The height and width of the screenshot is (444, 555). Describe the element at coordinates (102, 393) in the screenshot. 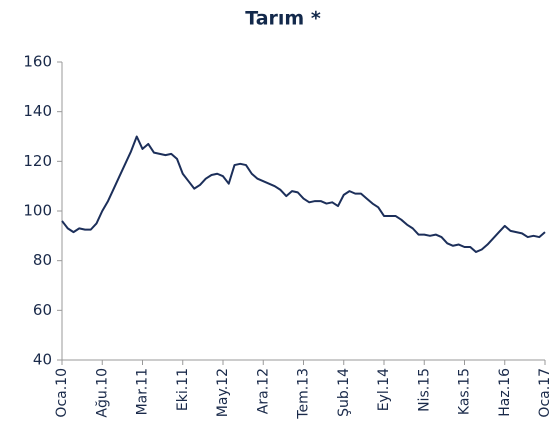

I see `x-tick-label: Ağu.10` at that location.